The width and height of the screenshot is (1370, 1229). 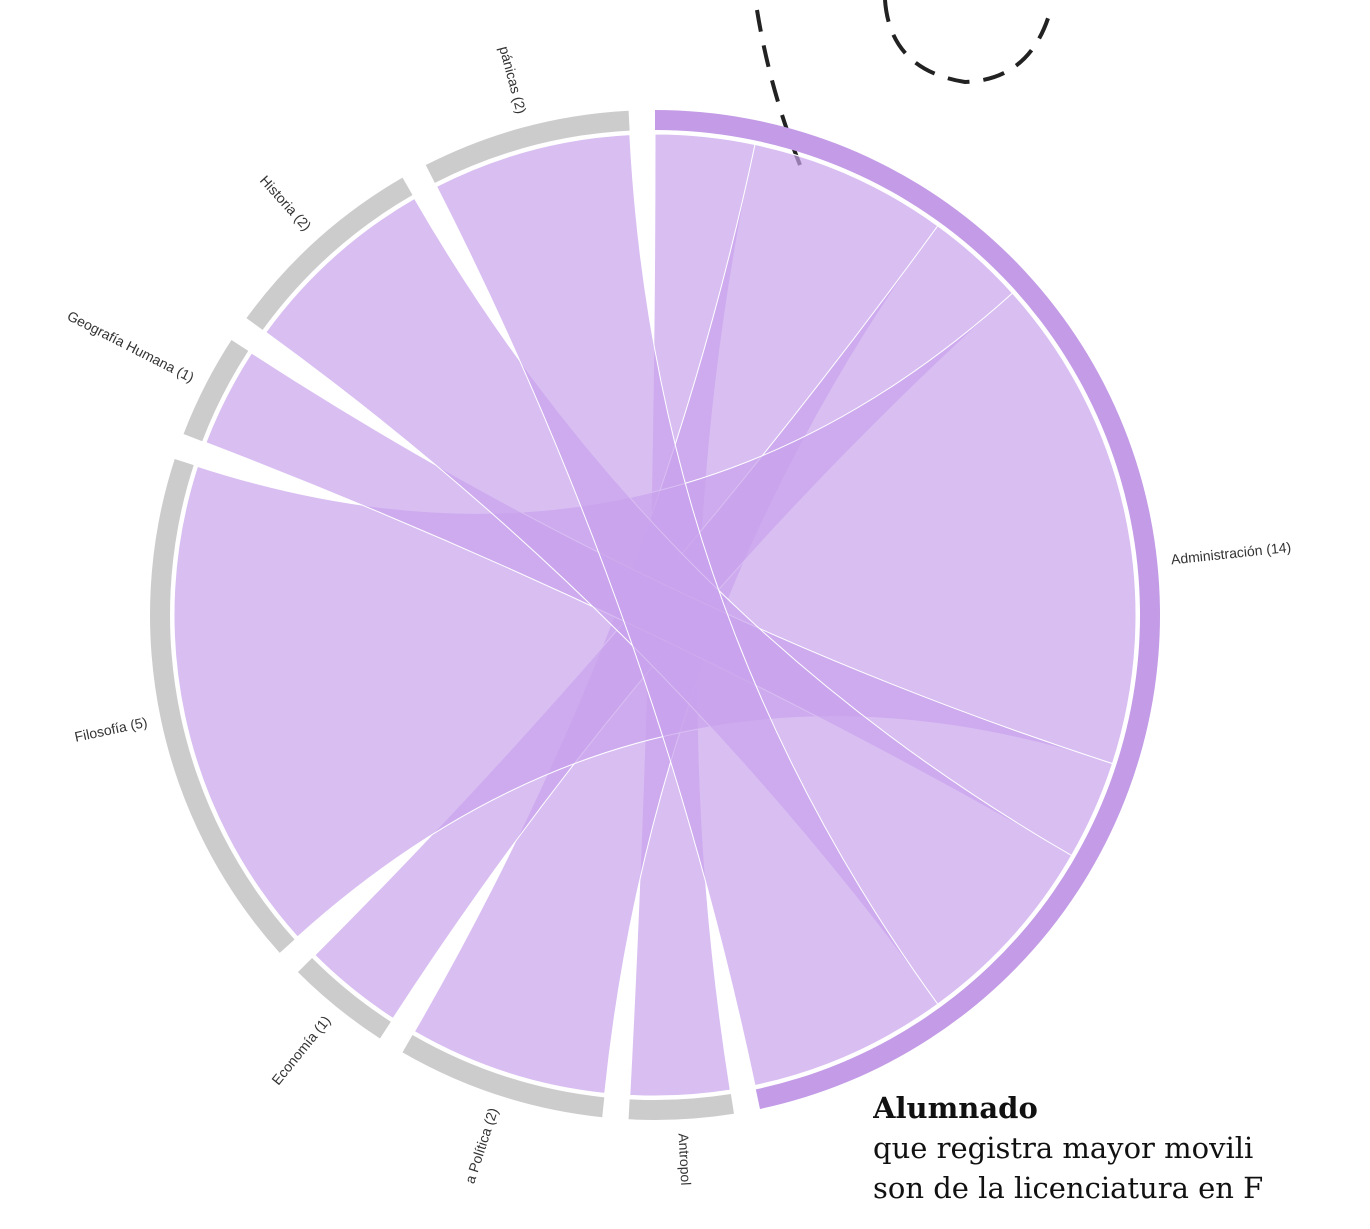 What do you see at coordinates (512, 79) in the screenshot?
I see `group-label: pánicas (2)` at bounding box center [512, 79].